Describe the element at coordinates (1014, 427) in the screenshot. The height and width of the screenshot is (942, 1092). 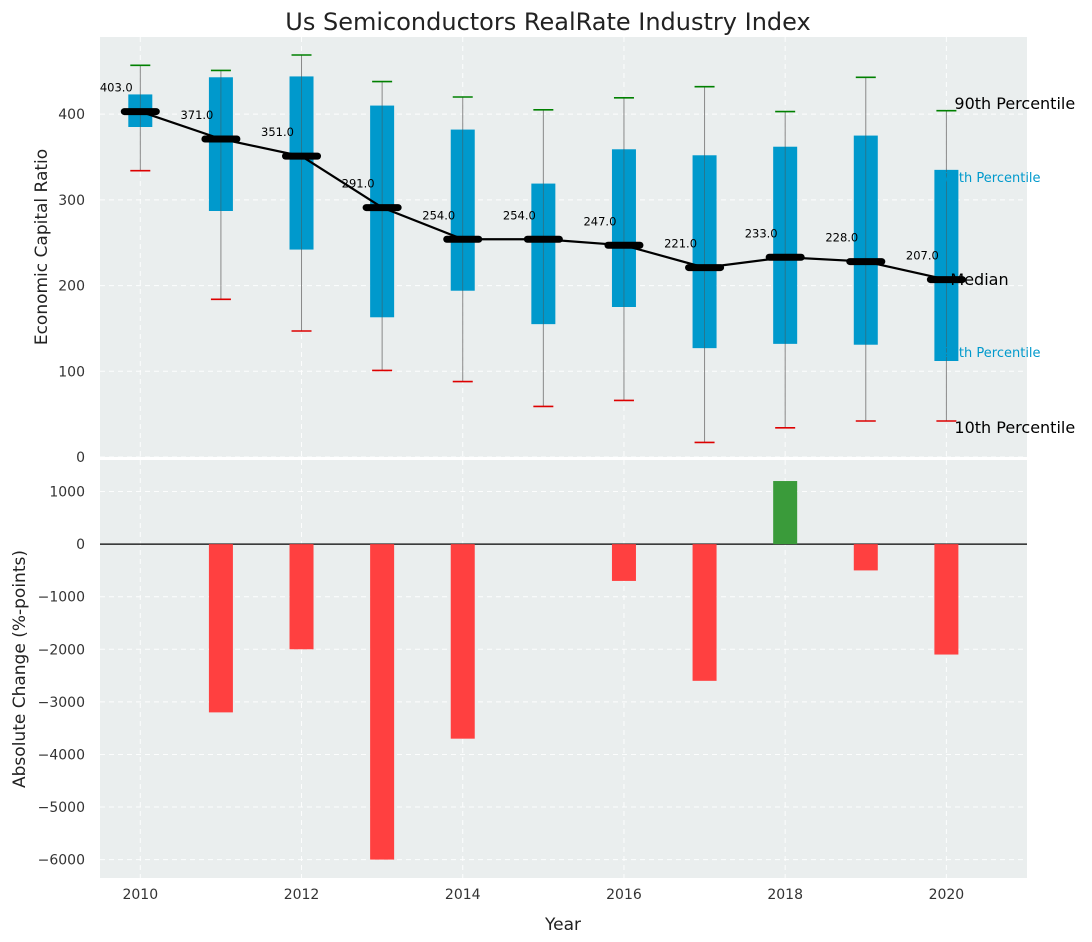
I see `p10-label: 10th Percentile` at that location.